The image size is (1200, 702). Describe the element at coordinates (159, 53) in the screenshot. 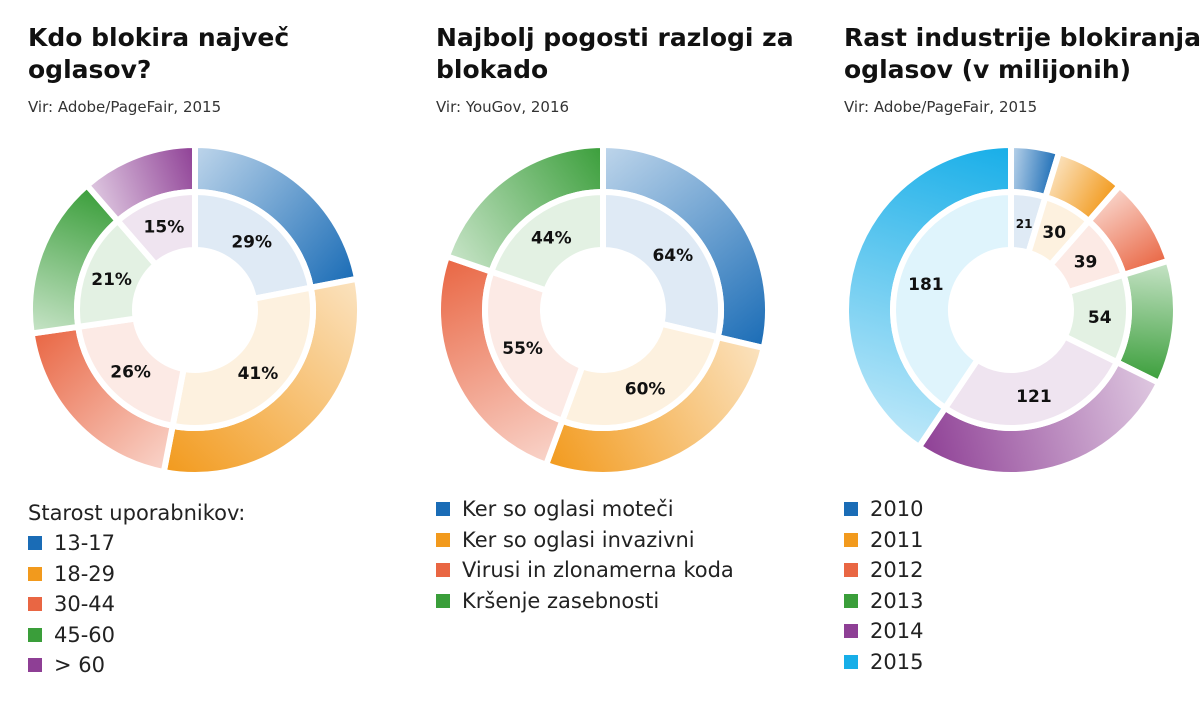

I see `chart-title: Kdo blokira največ oglasov?` at that location.